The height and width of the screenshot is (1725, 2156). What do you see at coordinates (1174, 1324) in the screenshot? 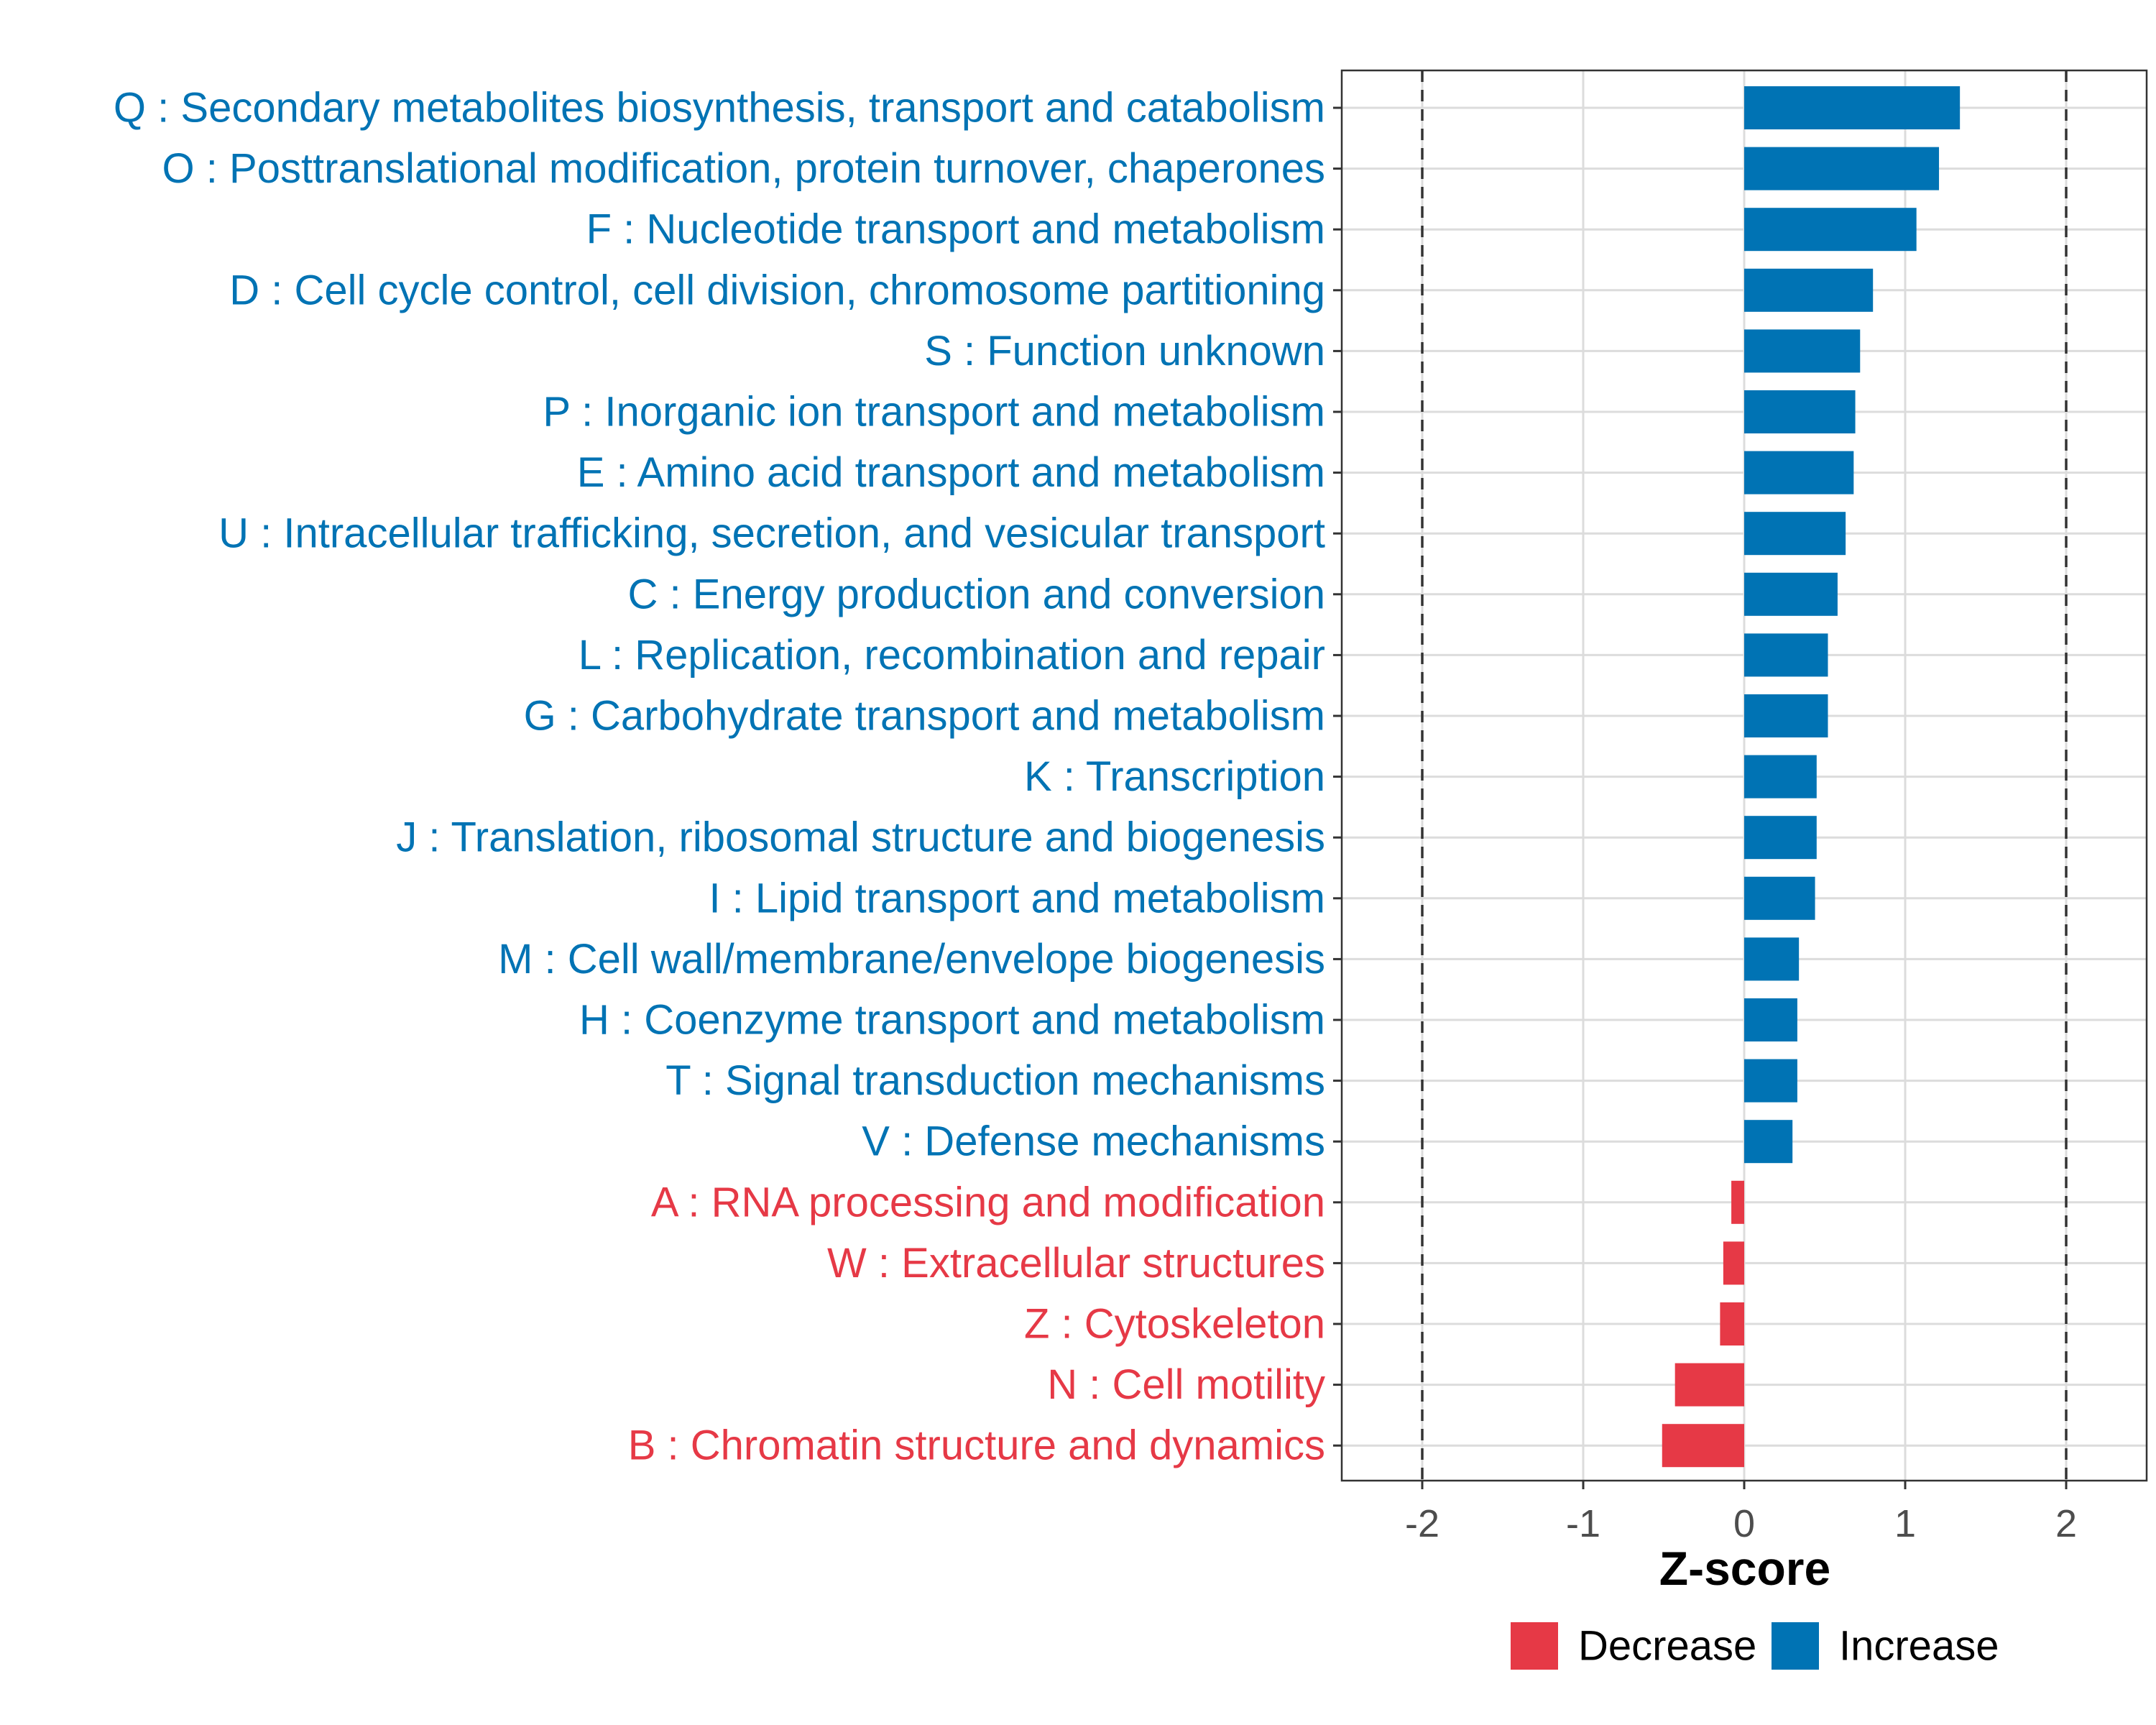
I see `category-label: Z : Cytoskeleton` at bounding box center [1174, 1324].